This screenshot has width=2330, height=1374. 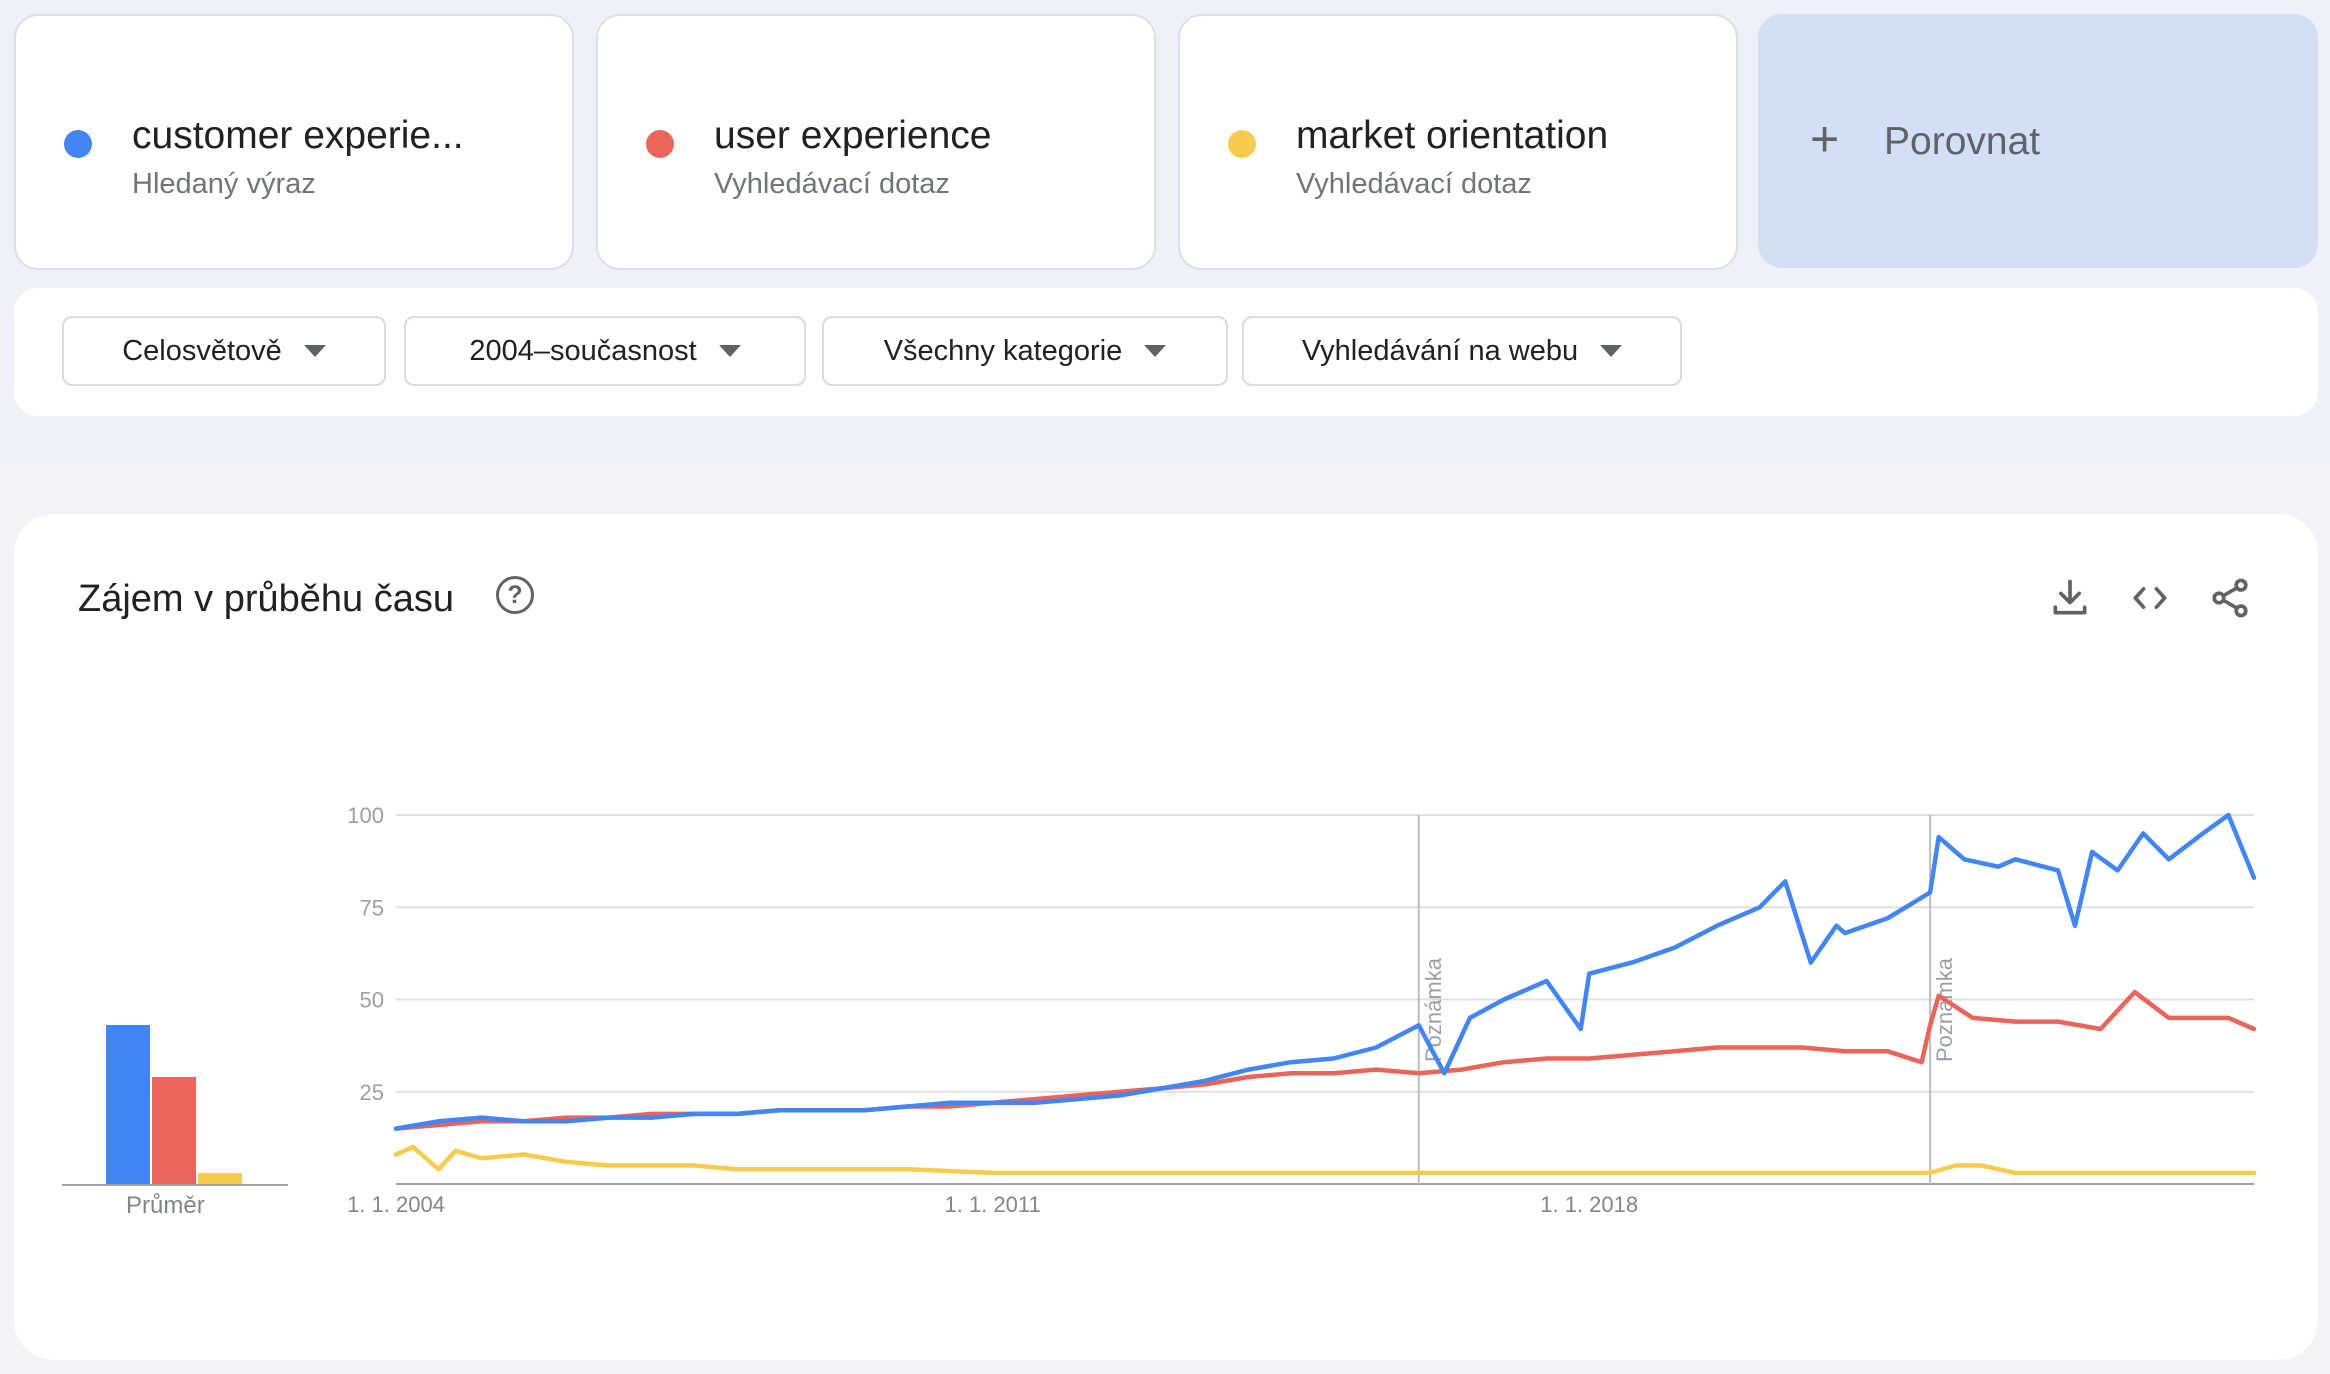 What do you see at coordinates (1962, 141) in the screenshot?
I see `compare-label: Porovnat` at bounding box center [1962, 141].